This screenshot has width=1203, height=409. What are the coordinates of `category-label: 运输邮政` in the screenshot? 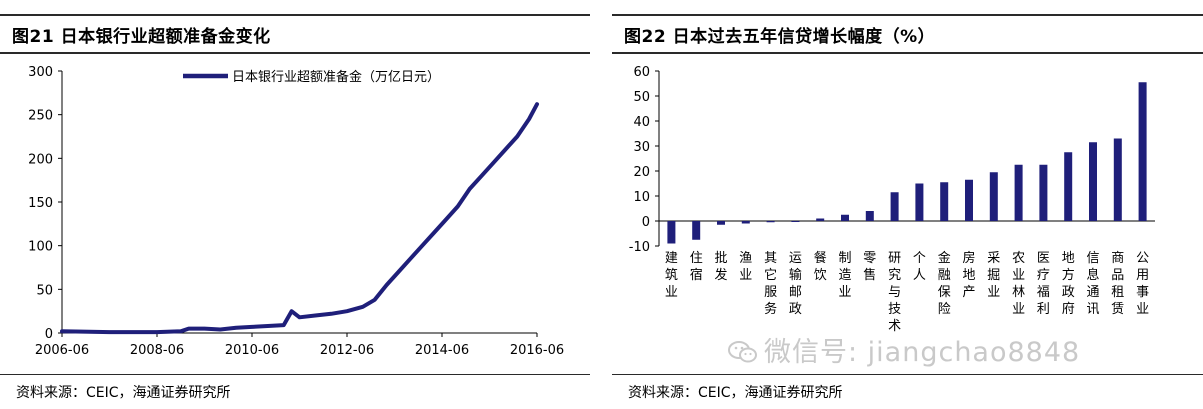 It's located at (795, 284).